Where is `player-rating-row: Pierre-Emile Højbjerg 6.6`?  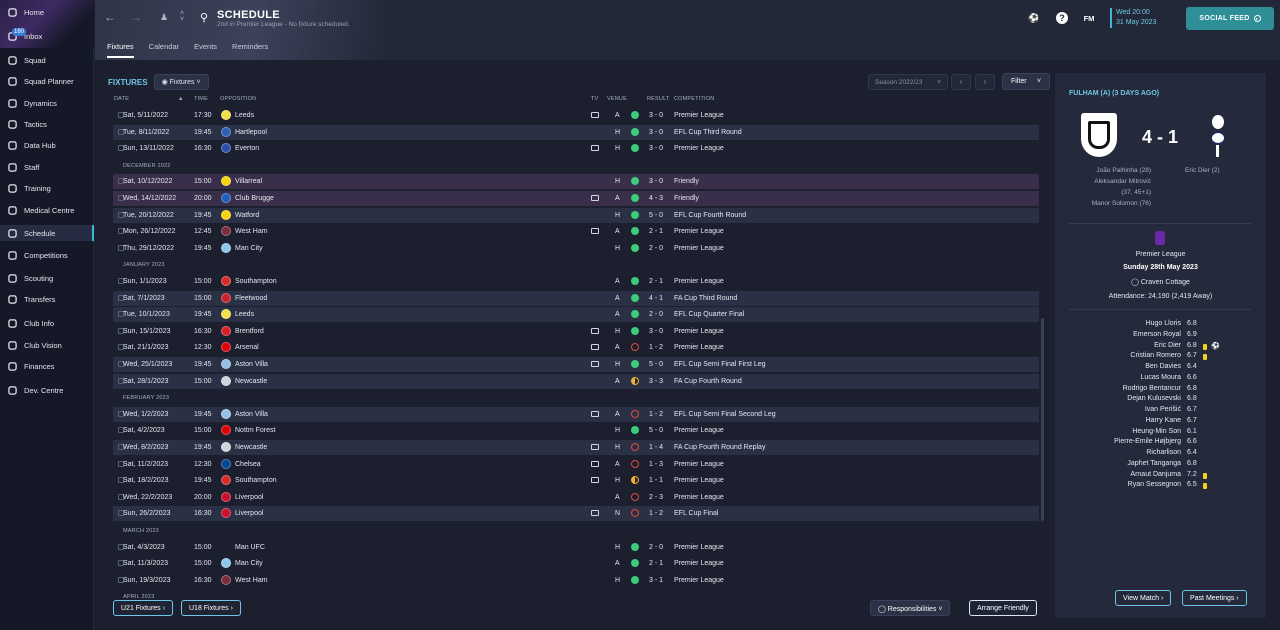
player-rating-row: Pierre-Emile Højbjerg 6.6 is located at coordinates (1145, 443).